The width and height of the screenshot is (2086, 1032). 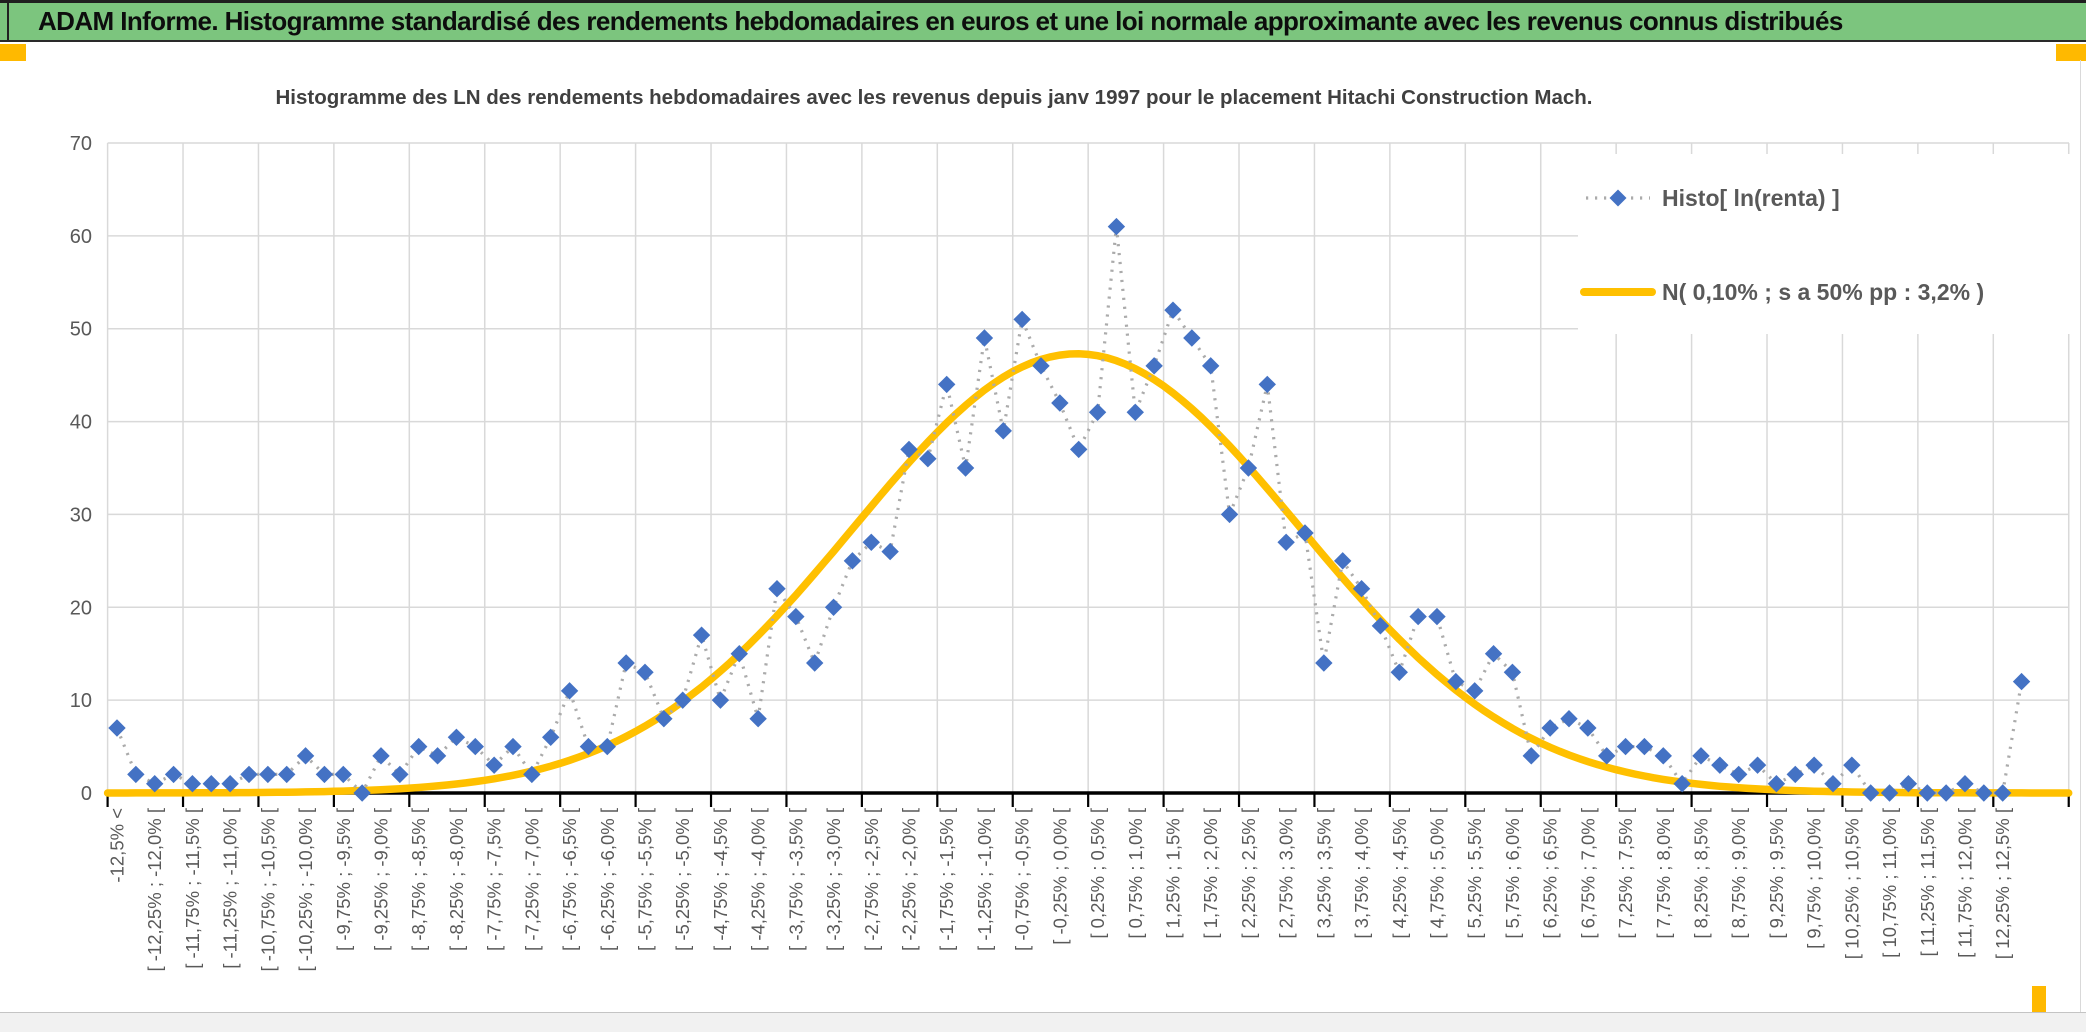 What do you see at coordinates (984, 879) in the screenshot?
I see `x-axis-label: [ -1,25% ; -1,0% [` at bounding box center [984, 879].